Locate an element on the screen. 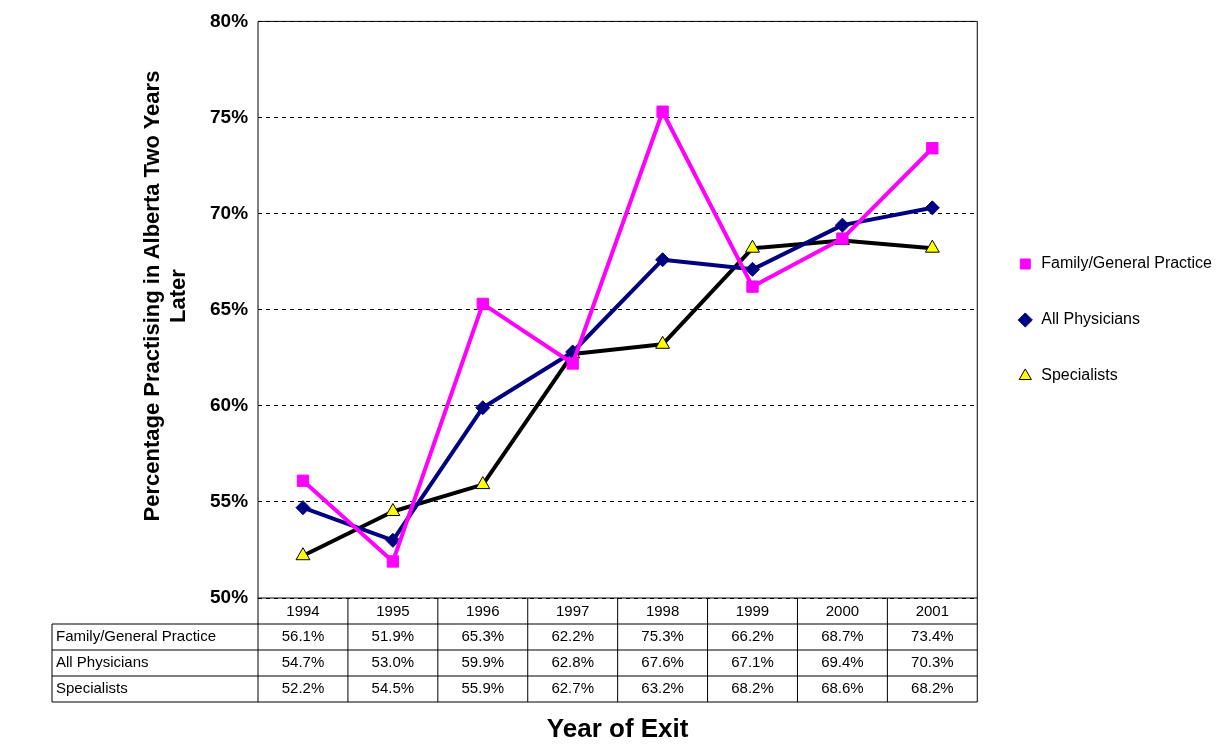 The height and width of the screenshot is (744, 1226). y-tick-label: 65% is located at coordinates (229, 308).